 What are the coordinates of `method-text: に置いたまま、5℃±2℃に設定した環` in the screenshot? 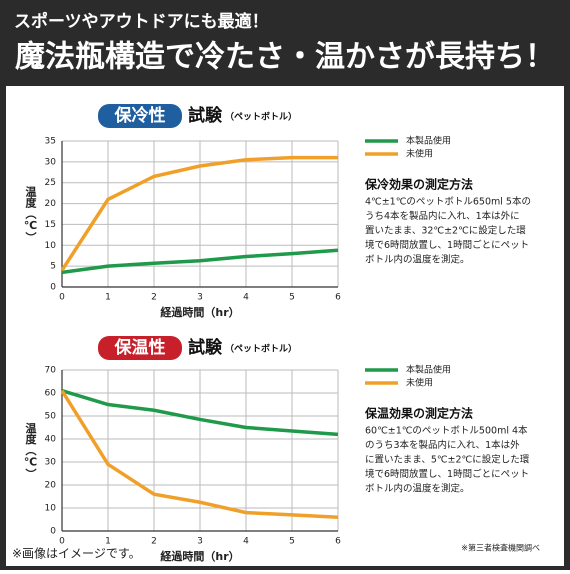 It's located at (447, 460).